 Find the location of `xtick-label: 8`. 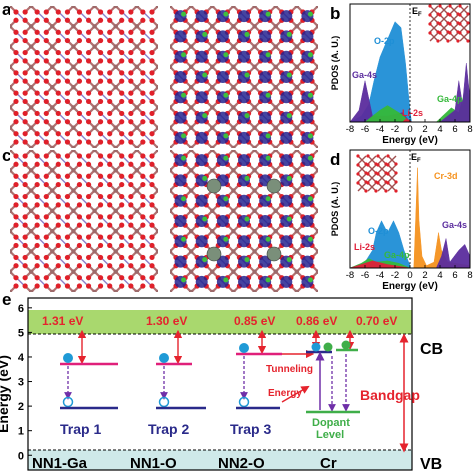

xtick-label: 8 is located at coordinates (469, 129).